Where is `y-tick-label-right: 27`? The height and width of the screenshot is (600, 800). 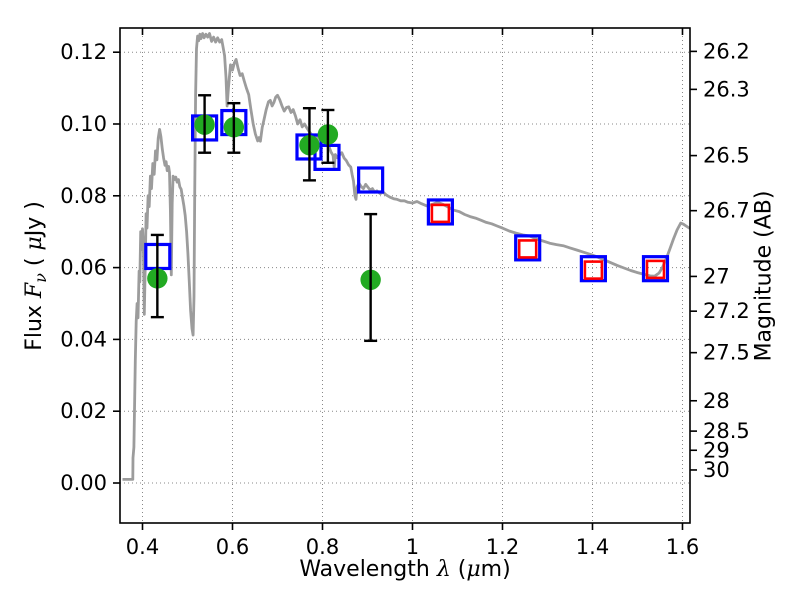 y-tick-label-right: 27 is located at coordinates (716, 276).